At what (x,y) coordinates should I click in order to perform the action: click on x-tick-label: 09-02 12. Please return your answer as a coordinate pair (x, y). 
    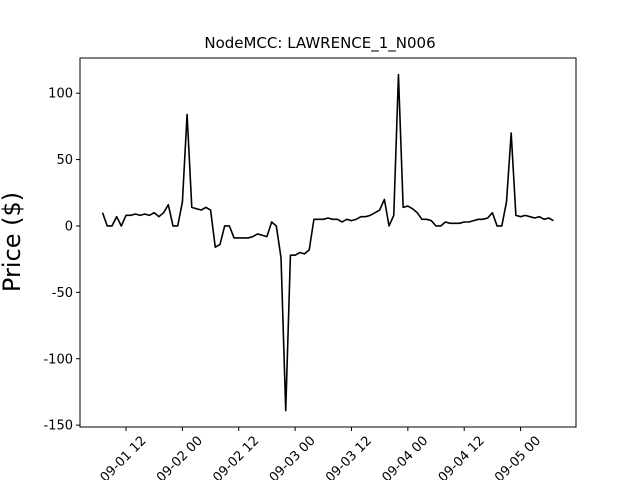
    Looking at the image, I should click on (236, 457).